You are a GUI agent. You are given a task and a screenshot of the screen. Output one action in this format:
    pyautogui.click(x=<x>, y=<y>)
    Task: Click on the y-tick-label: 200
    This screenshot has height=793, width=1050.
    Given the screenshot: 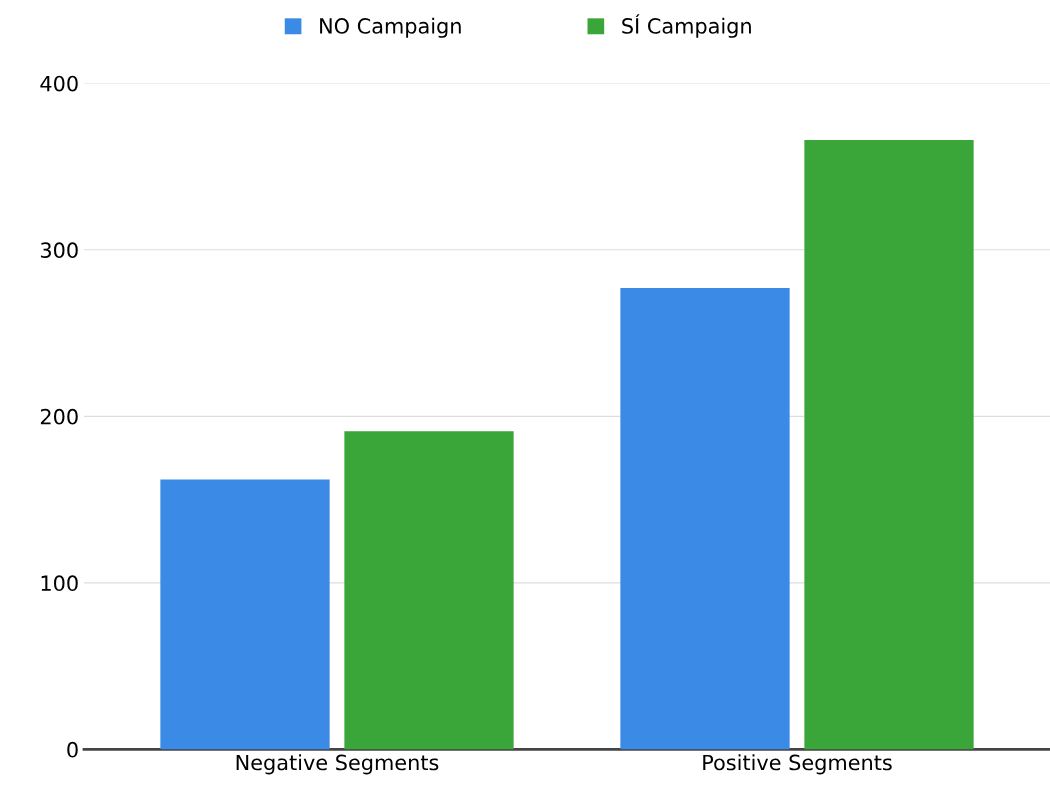 What is the action you would take?
    pyautogui.click(x=59, y=416)
    